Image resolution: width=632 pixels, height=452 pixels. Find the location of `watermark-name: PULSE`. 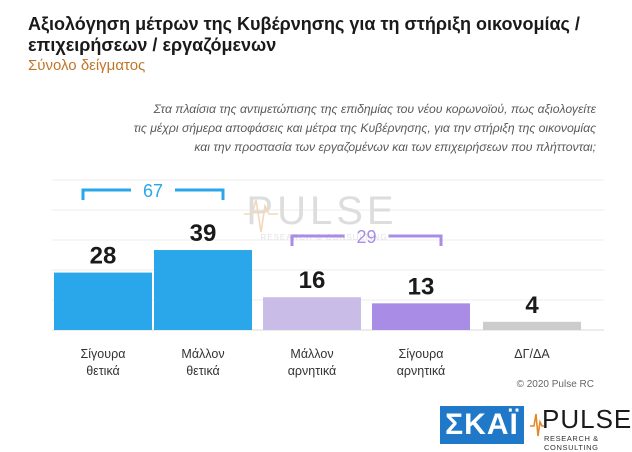

watermark-name: PULSE is located at coordinates (321, 211).